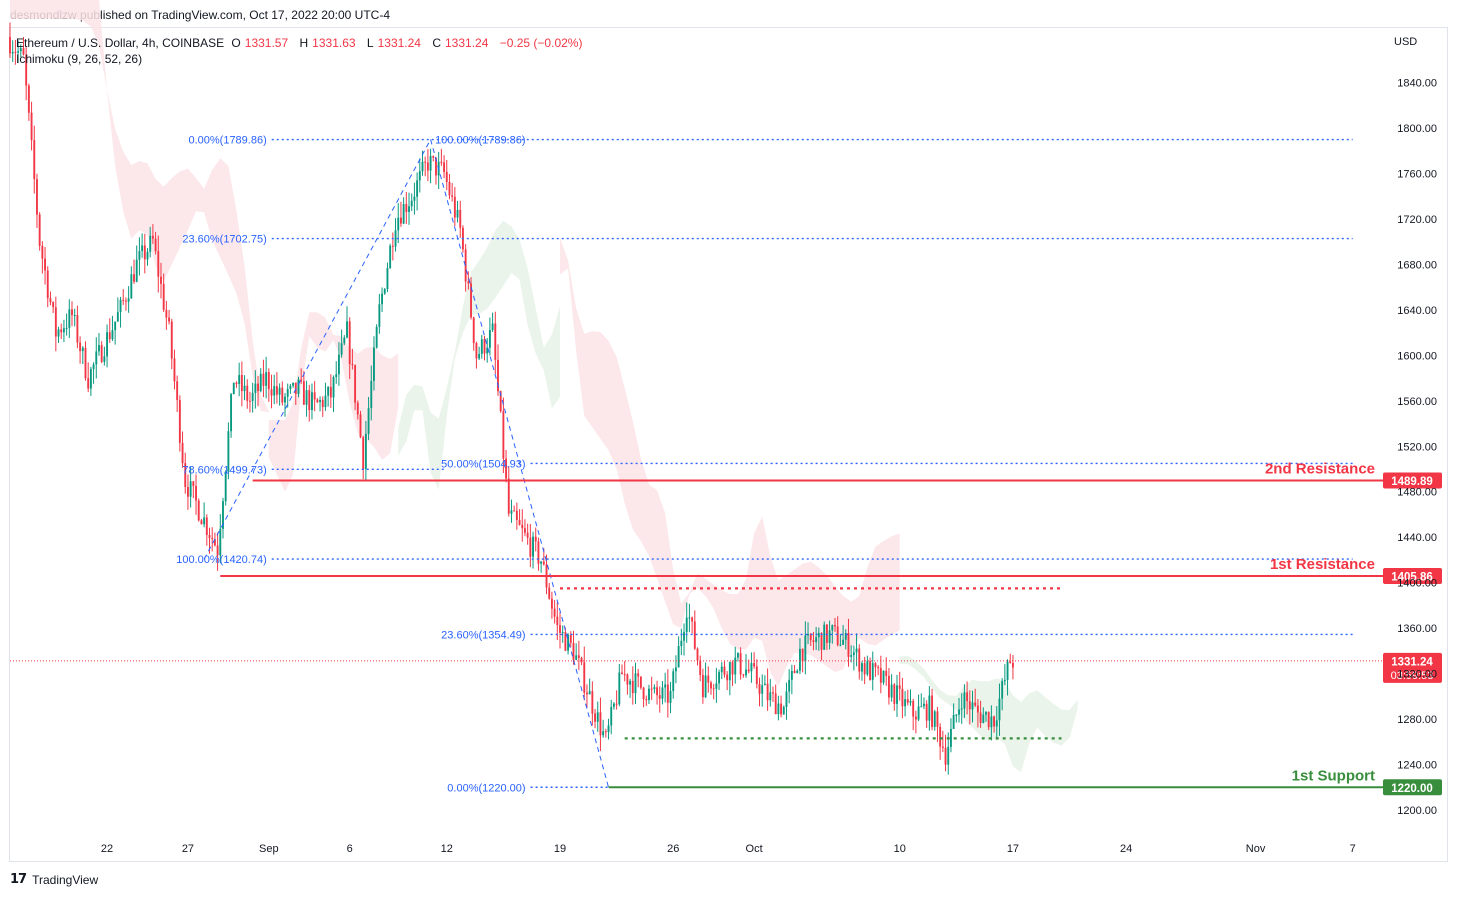 This screenshot has height=897, width=1458. Describe the element at coordinates (1353, 849) in the screenshot. I see `x-tick-label: 7` at that location.